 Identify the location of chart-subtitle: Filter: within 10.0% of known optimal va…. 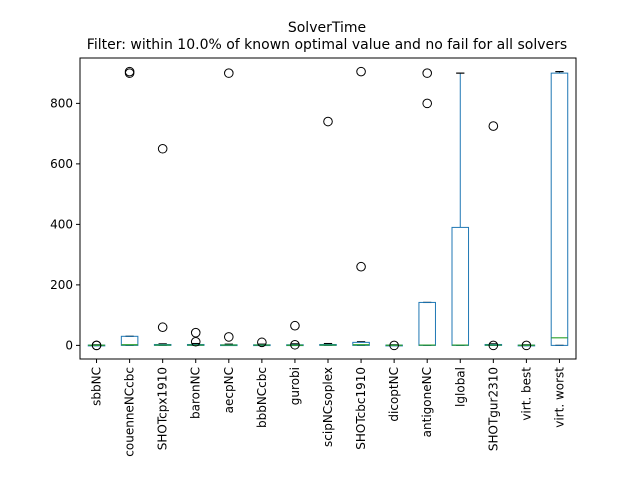
(327, 45).